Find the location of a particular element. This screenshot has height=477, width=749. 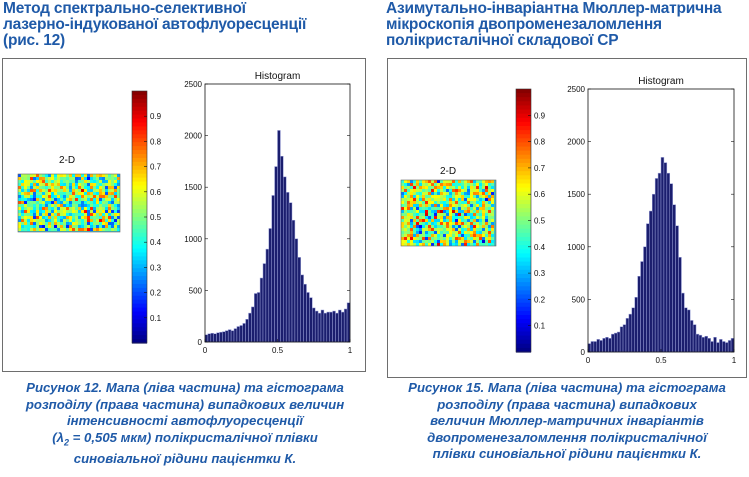

left-colorbar-tick-8: 0.1 is located at coordinates (156, 318).